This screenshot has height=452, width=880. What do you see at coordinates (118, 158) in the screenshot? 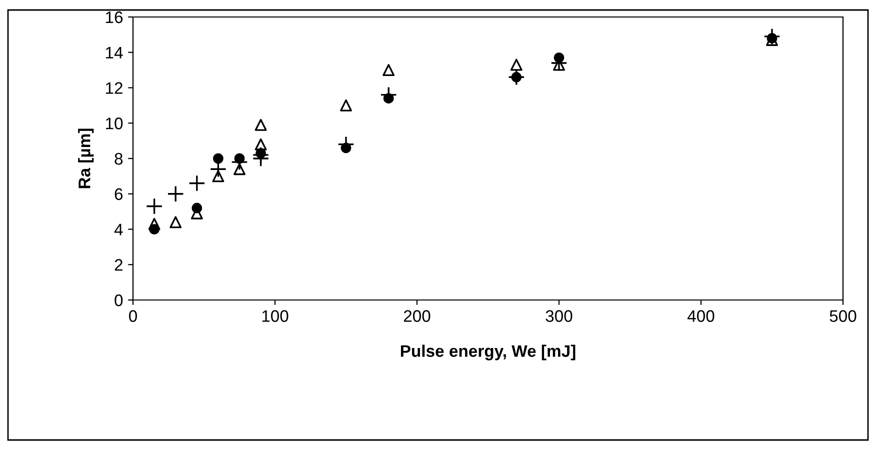
I see `y-tick-label: 8` at bounding box center [118, 158].